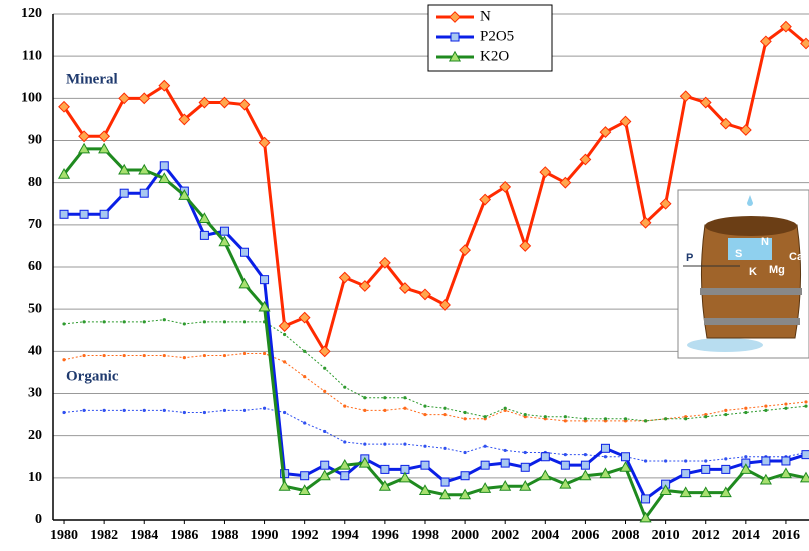 Image resolution: width=809 pixels, height=551 pixels. What do you see at coordinates (738, 254) in the screenshot?
I see `inset-label: S` at bounding box center [738, 254].